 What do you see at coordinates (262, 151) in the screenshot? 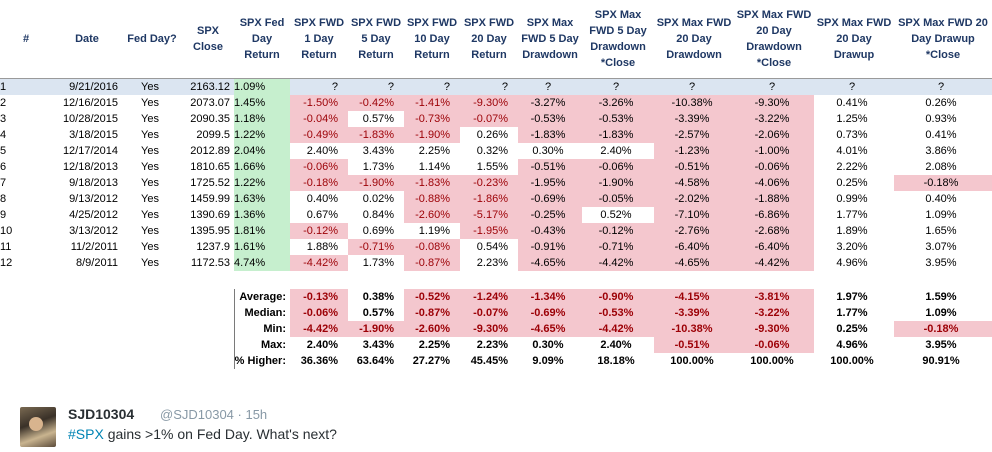
I see `table-cell: 2.04%` at bounding box center [262, 151].